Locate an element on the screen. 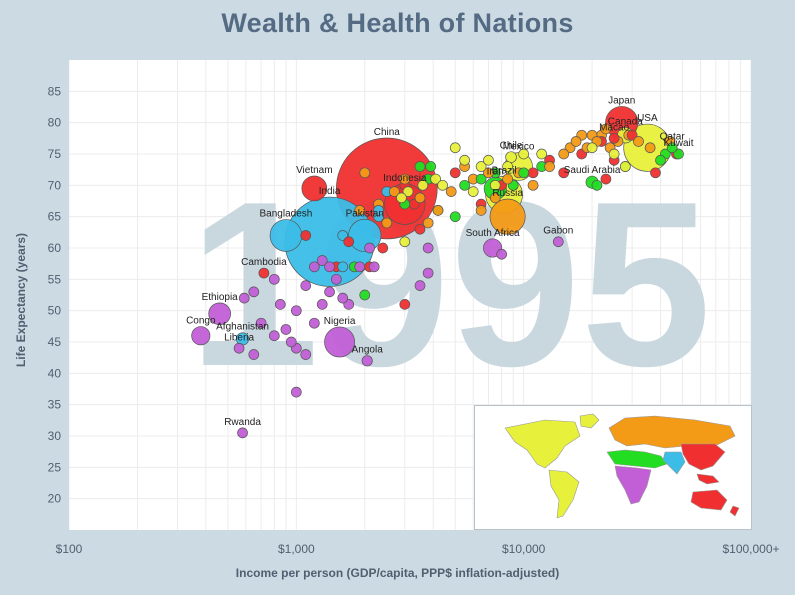 This screenshot has width=795, height=595. label-chile: Chile is located at coordinates (511, 146).